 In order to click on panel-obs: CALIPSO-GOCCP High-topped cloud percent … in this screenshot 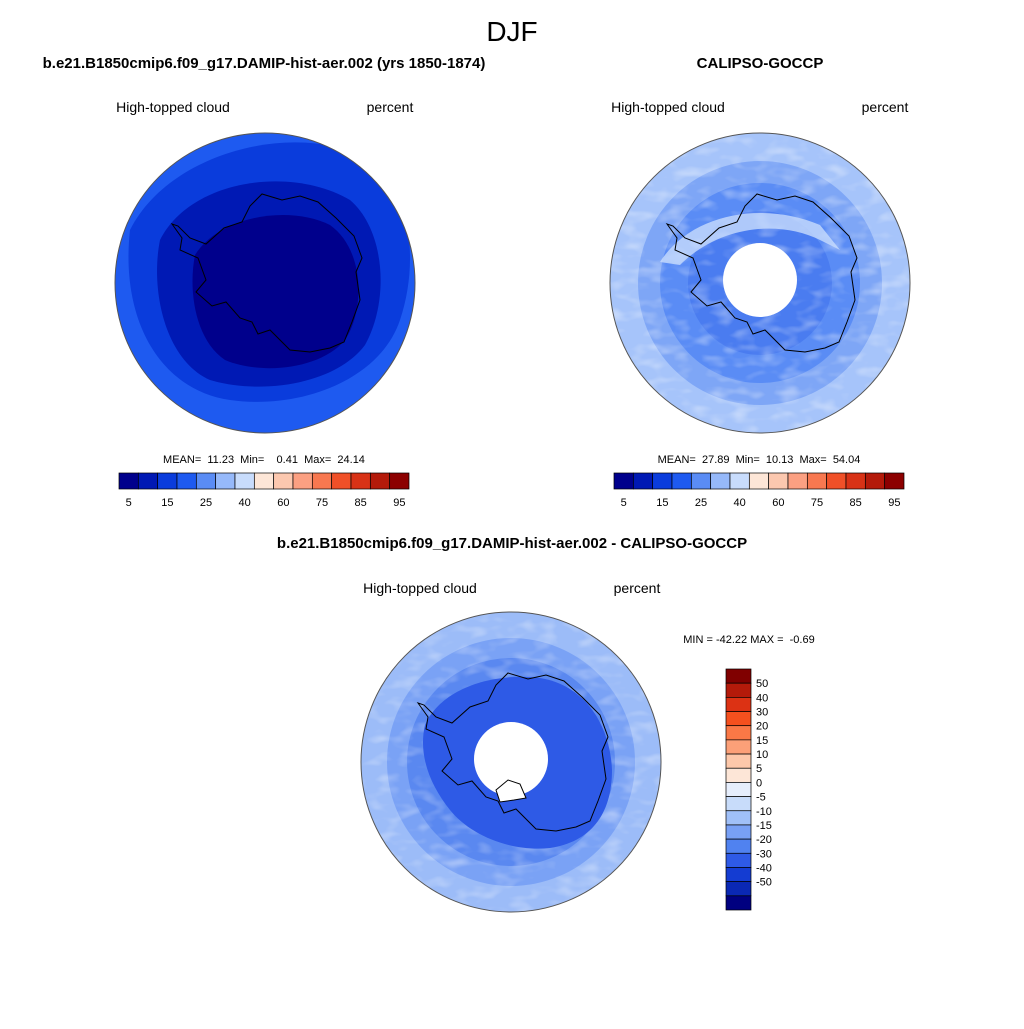, I will do `click(760, 282)`.